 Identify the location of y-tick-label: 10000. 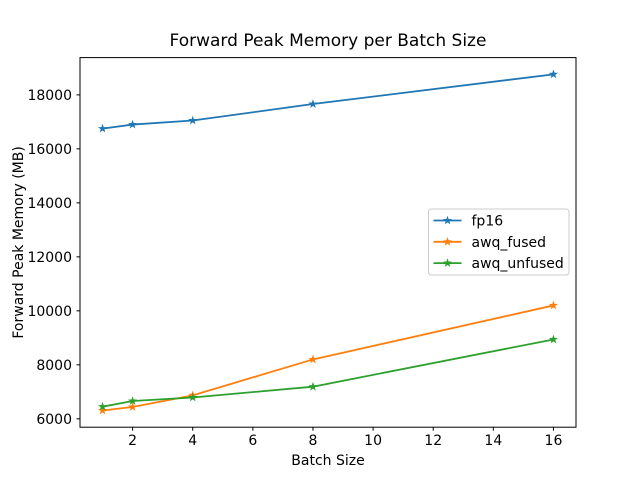
(49, 312).